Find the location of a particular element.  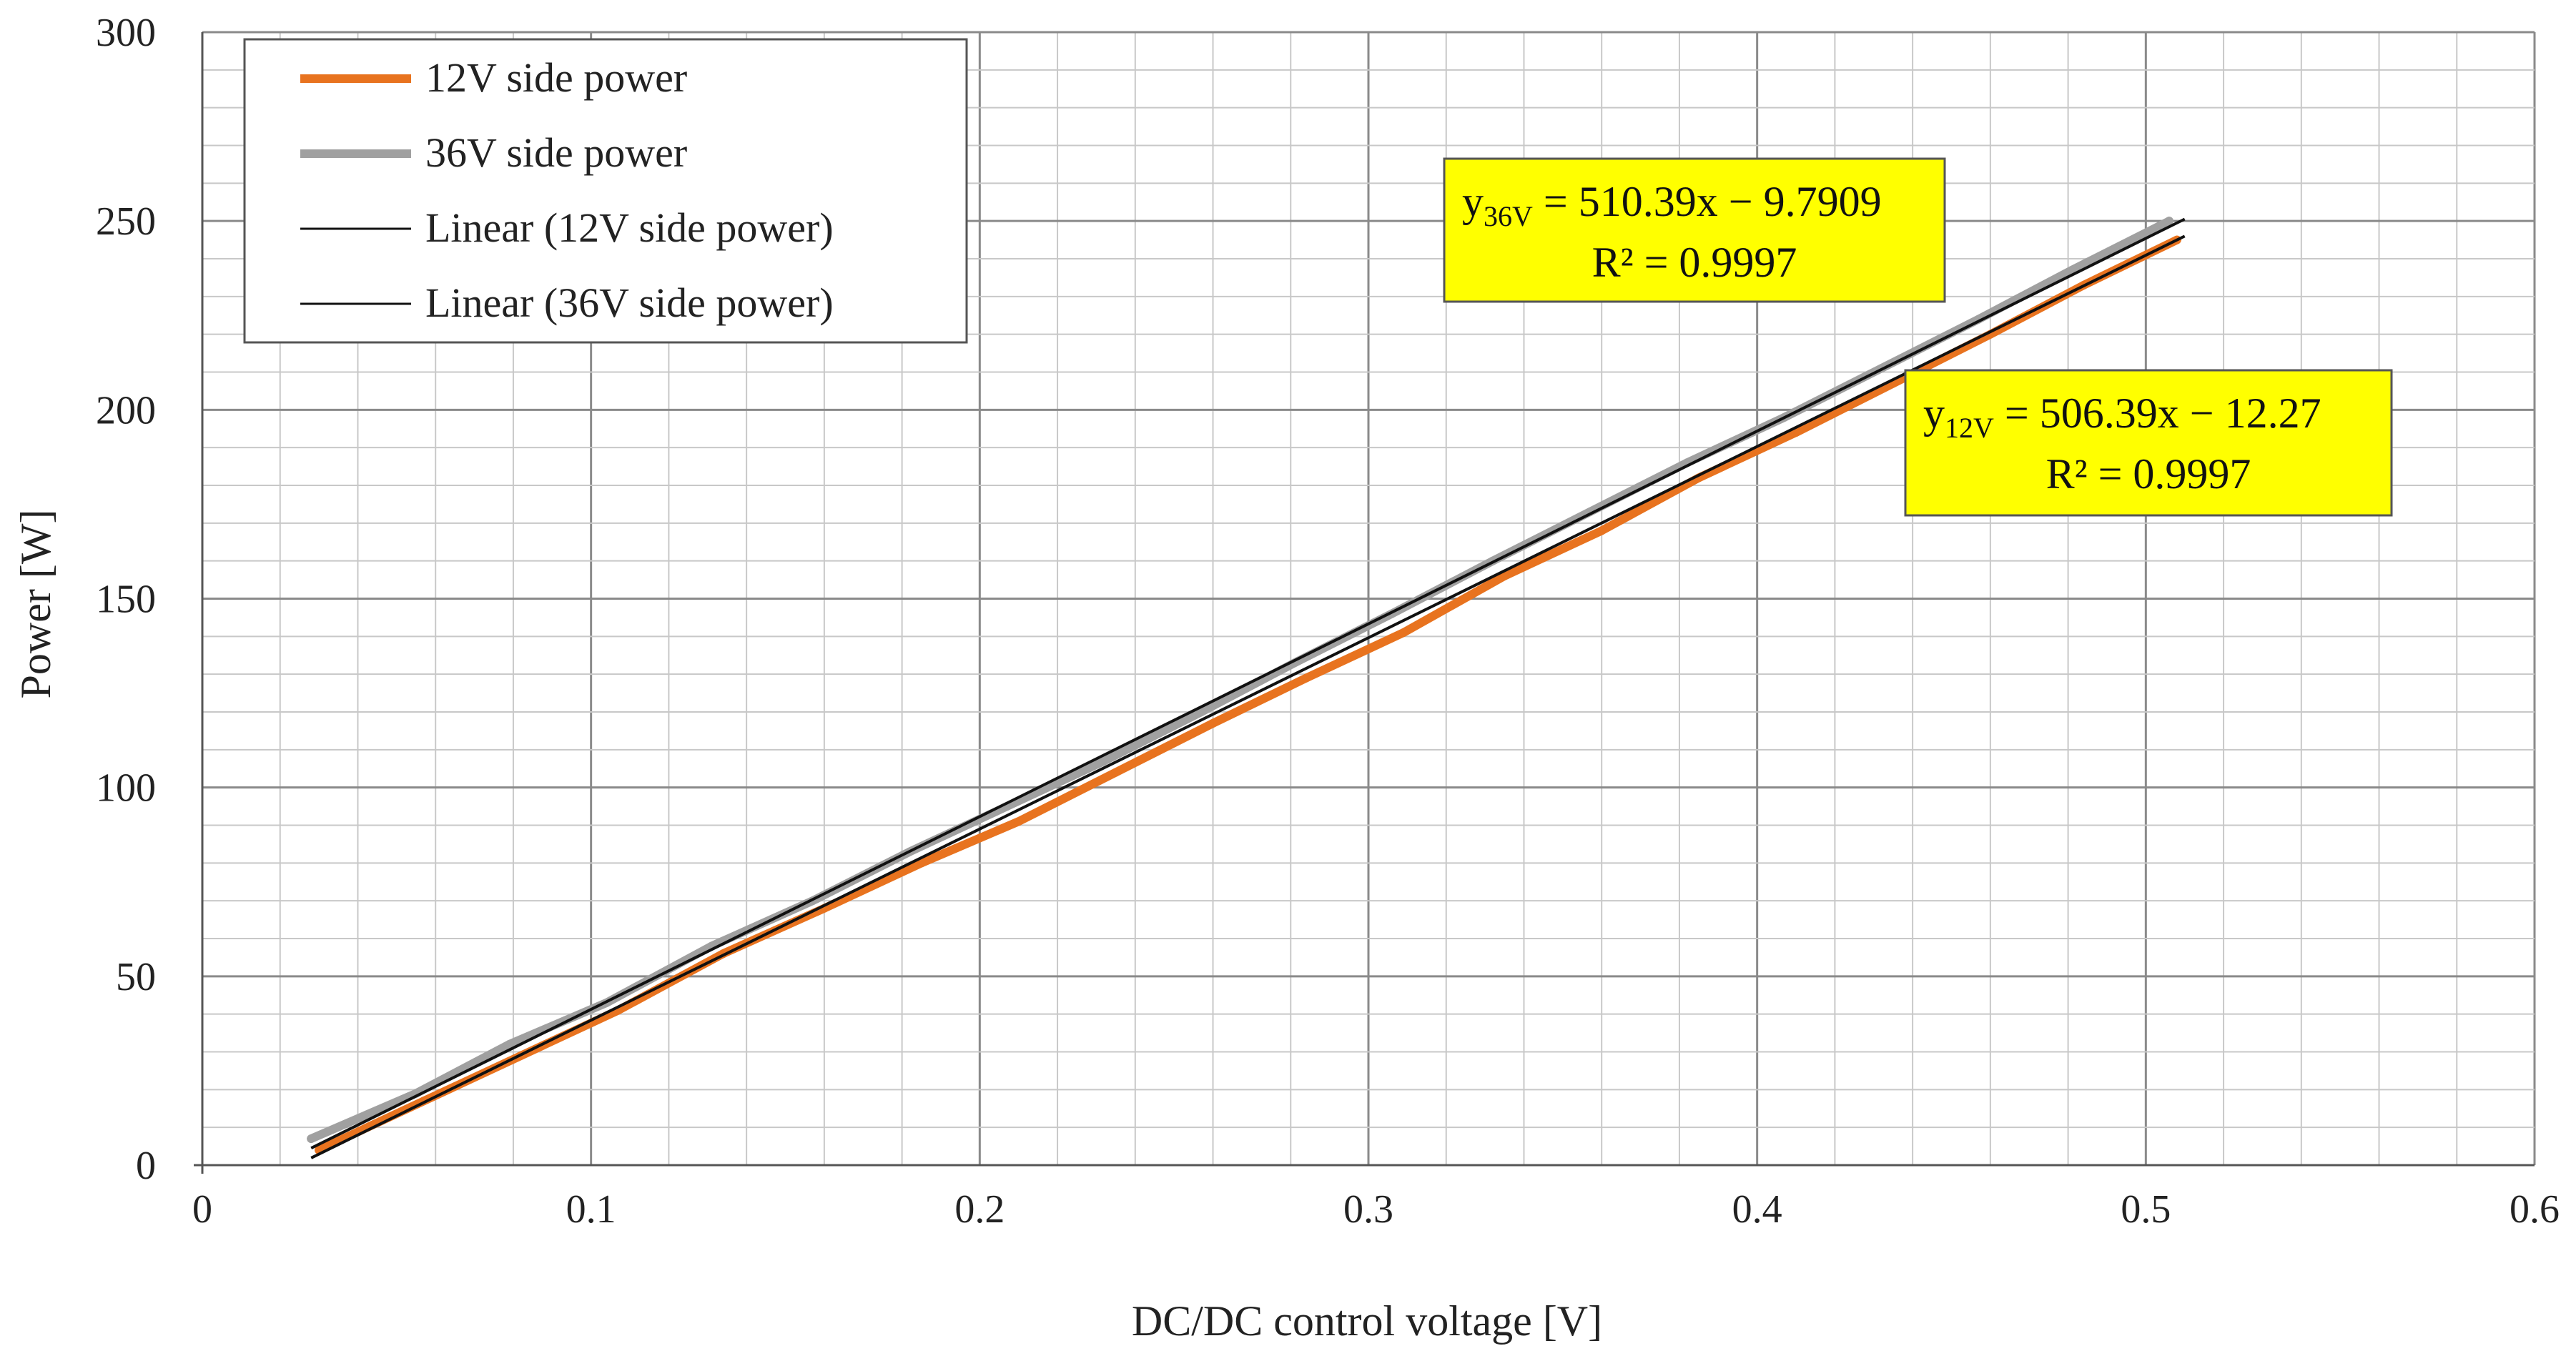

y-tick-label: 300 is located at coordinates (126, 33).